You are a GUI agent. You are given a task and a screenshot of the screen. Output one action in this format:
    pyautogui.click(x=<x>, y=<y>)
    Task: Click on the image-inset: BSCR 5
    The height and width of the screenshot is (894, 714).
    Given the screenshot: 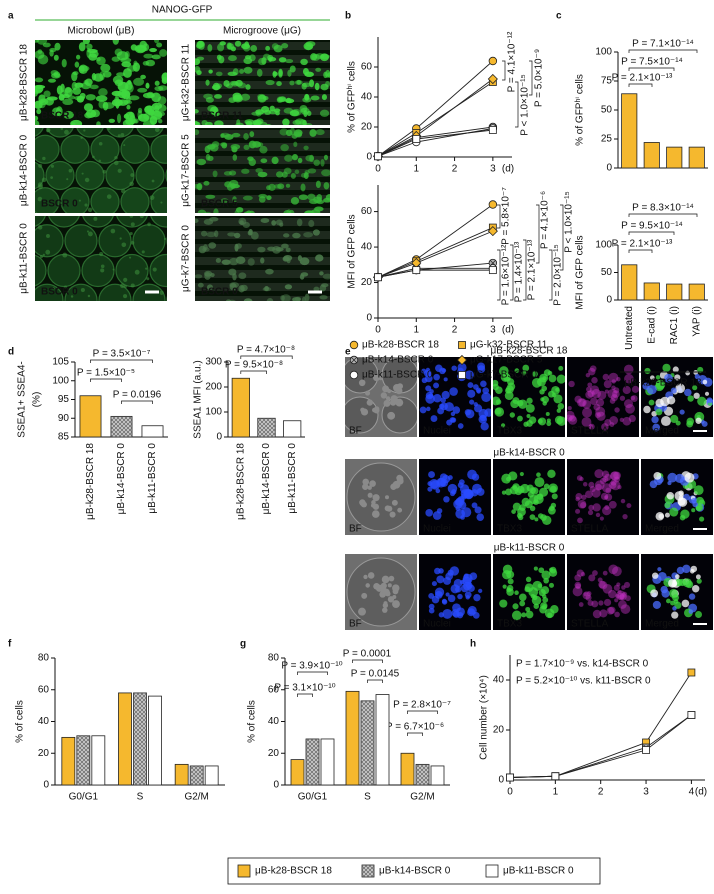 What is the action you would take?
    pyautogui.click(x=219, y=204)
    